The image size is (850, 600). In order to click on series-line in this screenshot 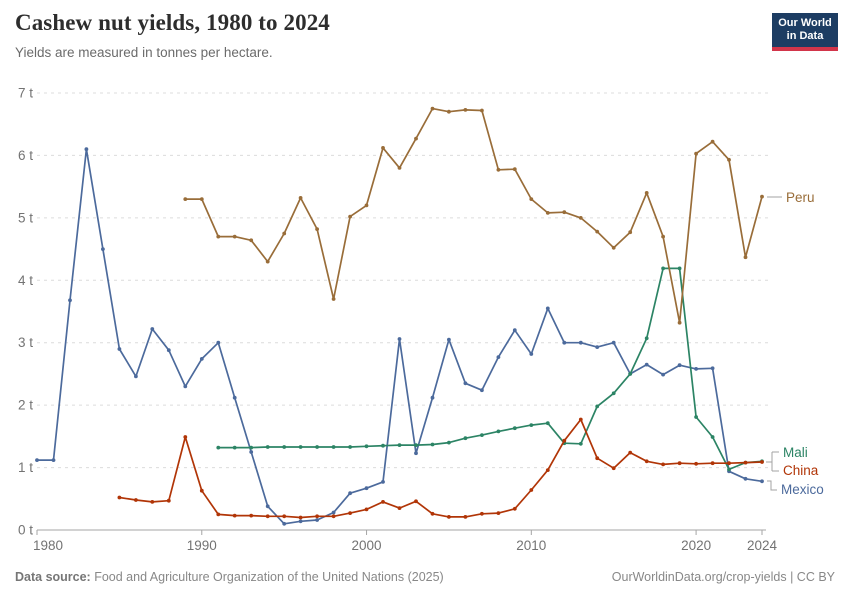, I will do `click(440, 468)`.